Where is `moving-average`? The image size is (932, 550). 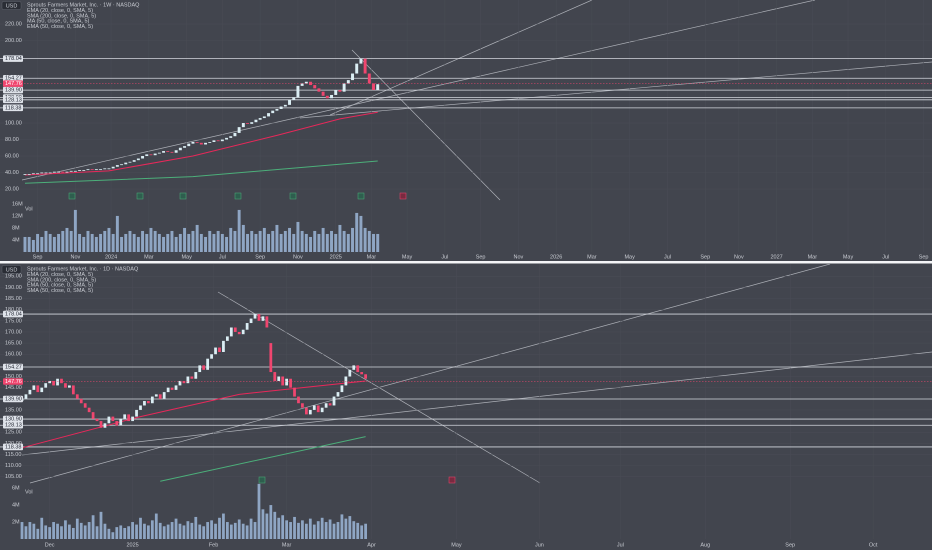
moving-average is located at coordinates (263, 459).